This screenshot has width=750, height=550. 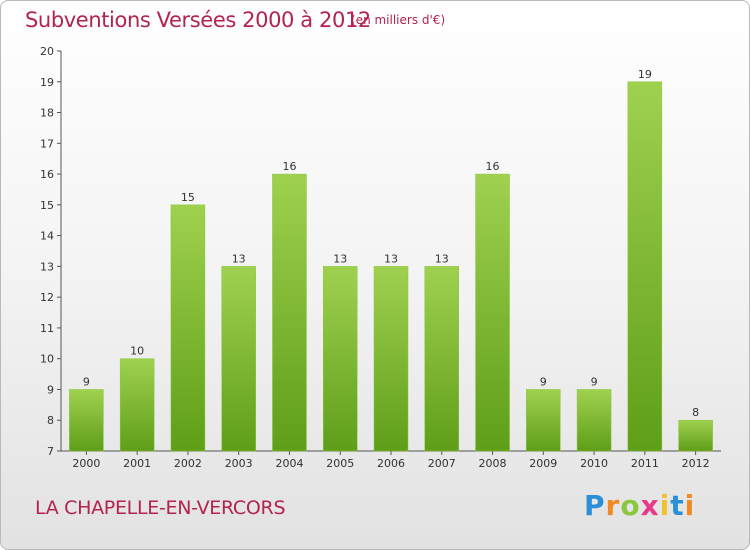 What do you see at coordinates (137, 463) in the screenshot?
I see `x-tick-label: 2001` at bounding box center [137, 463].